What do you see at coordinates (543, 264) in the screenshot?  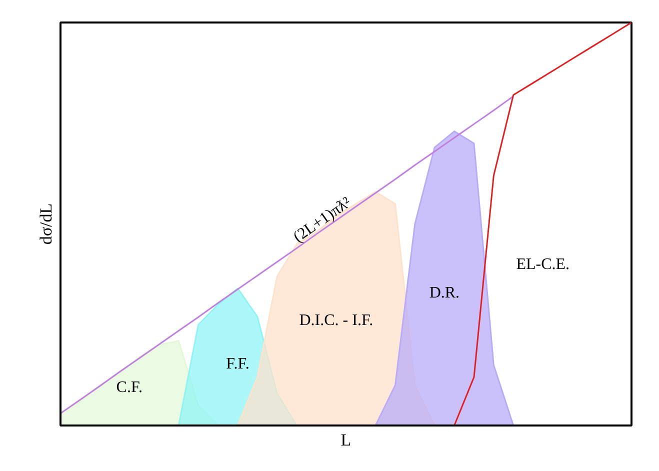 I see `series-label: EL-C.E.` at bounding box center [543, 264].